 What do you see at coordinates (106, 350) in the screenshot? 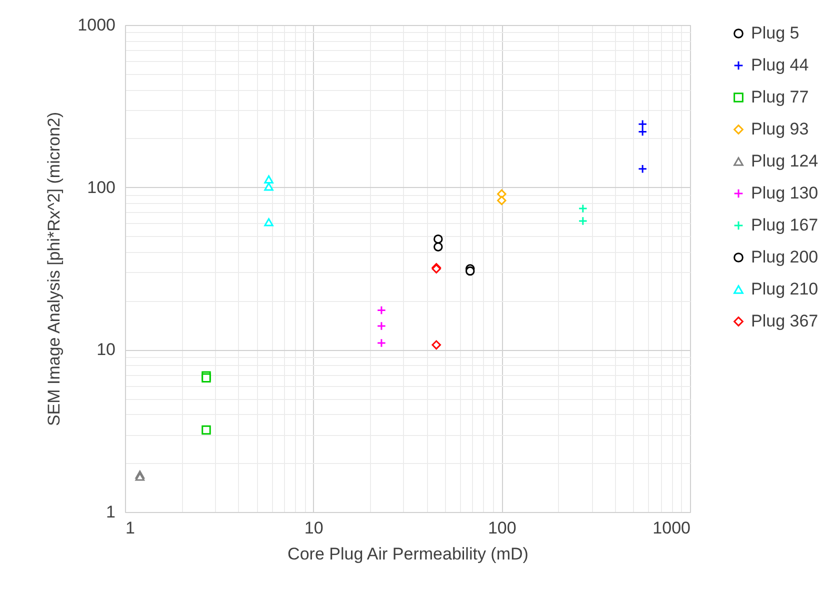
I see `y-tick-label: 10` at bounding box center [106, 350].